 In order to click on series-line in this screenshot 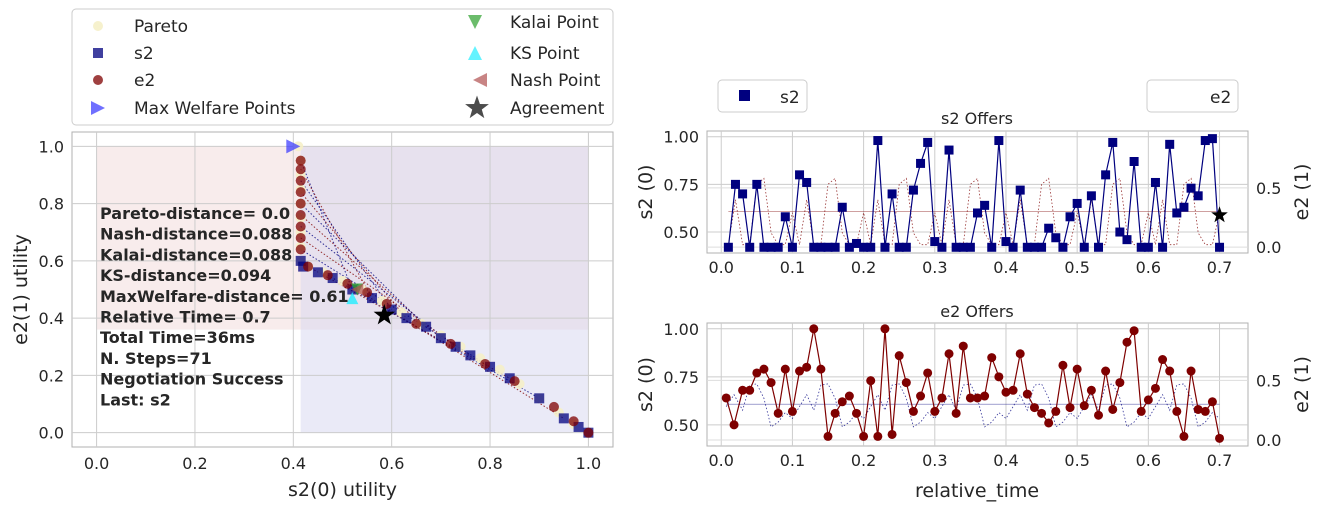, I will do `click(974, 193)`.